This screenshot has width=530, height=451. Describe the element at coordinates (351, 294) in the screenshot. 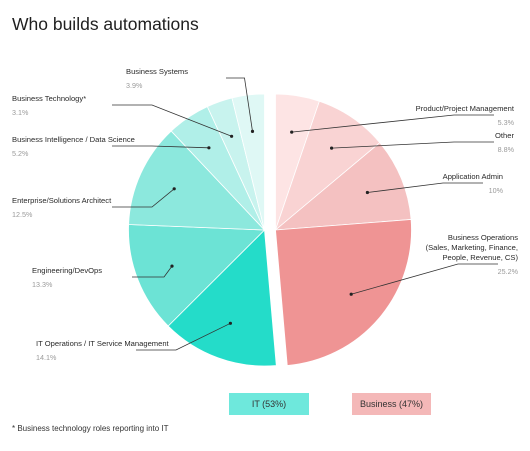

I see `leader-dot-business-operations` at that location.